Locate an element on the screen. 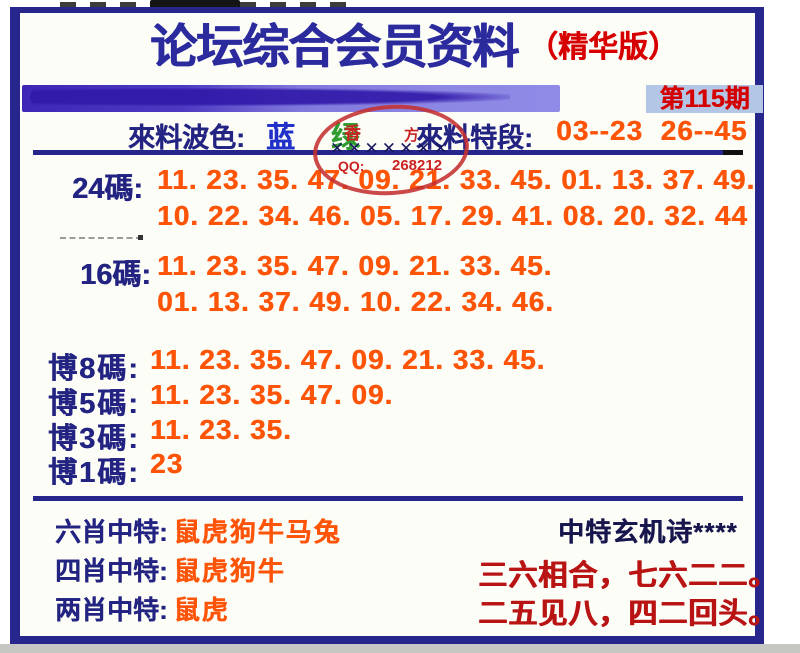 The image size is (800, 653). poem-line-1: 三六相合，七六二二。 is located at coordinates (628, 576).